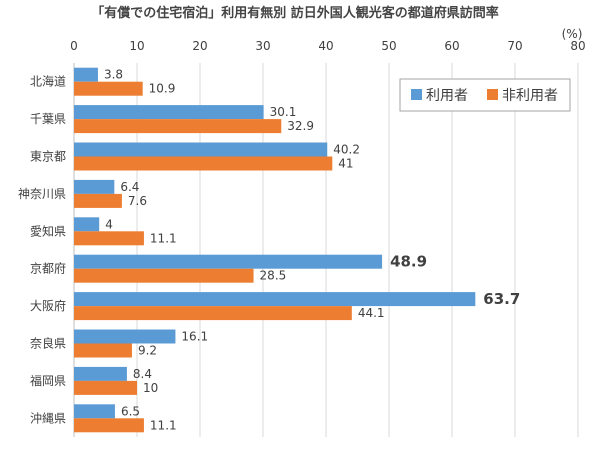 This screenshot has height=450, width=600. Describe the element at coordinates (42, 194) in the screenshot. I see `category-label: 神奈川県` at that location.